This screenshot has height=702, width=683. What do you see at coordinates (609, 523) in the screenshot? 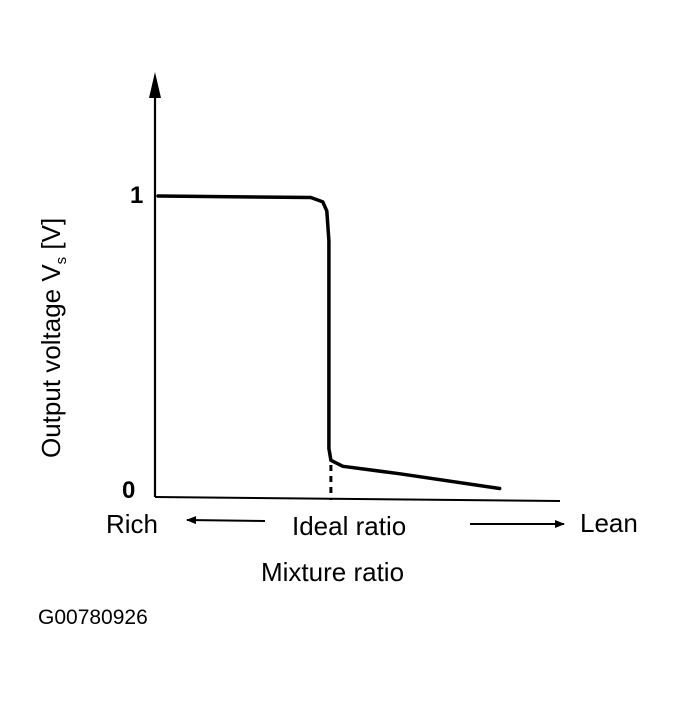
I see `x-annotation-lean: Lean` at bounding box center [609, 523].